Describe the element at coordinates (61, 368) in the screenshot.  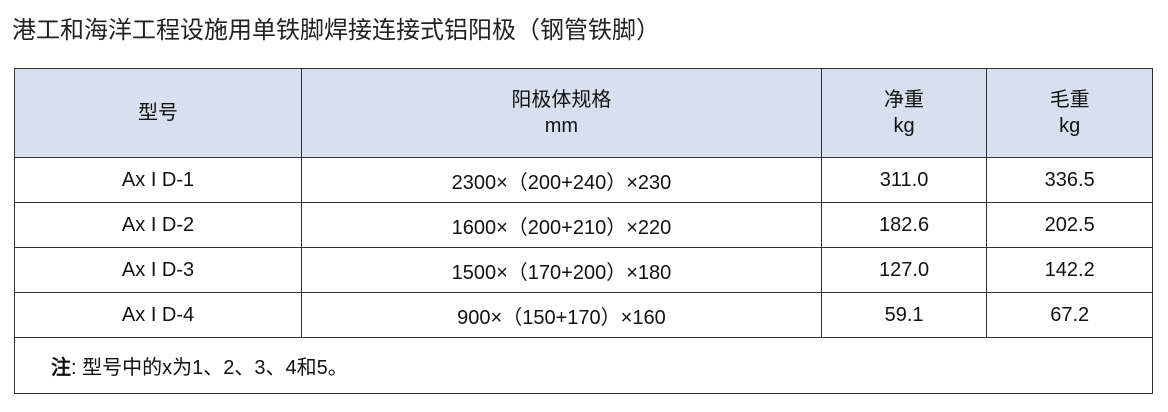
I see `note-label: 注` at that location.